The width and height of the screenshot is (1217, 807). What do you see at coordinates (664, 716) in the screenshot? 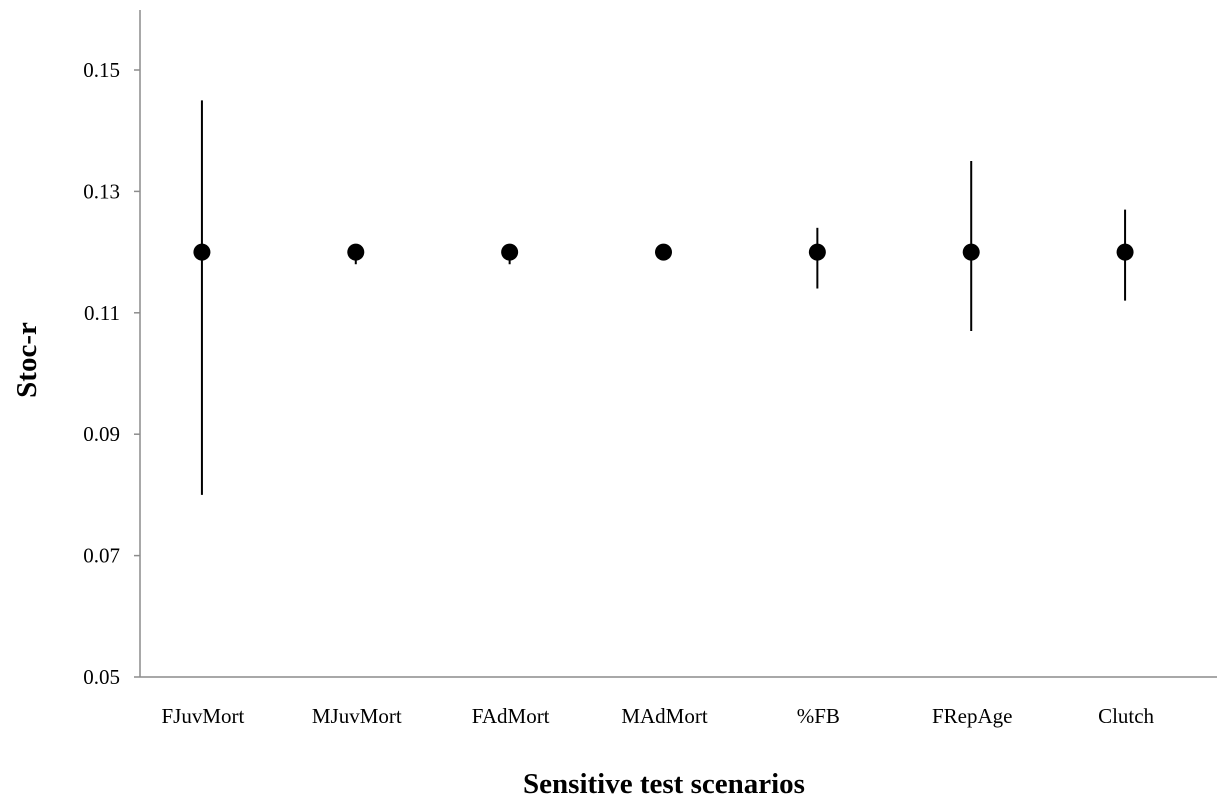
I see `x-tick-label: MAdMort` at bounding box center [664, 716].